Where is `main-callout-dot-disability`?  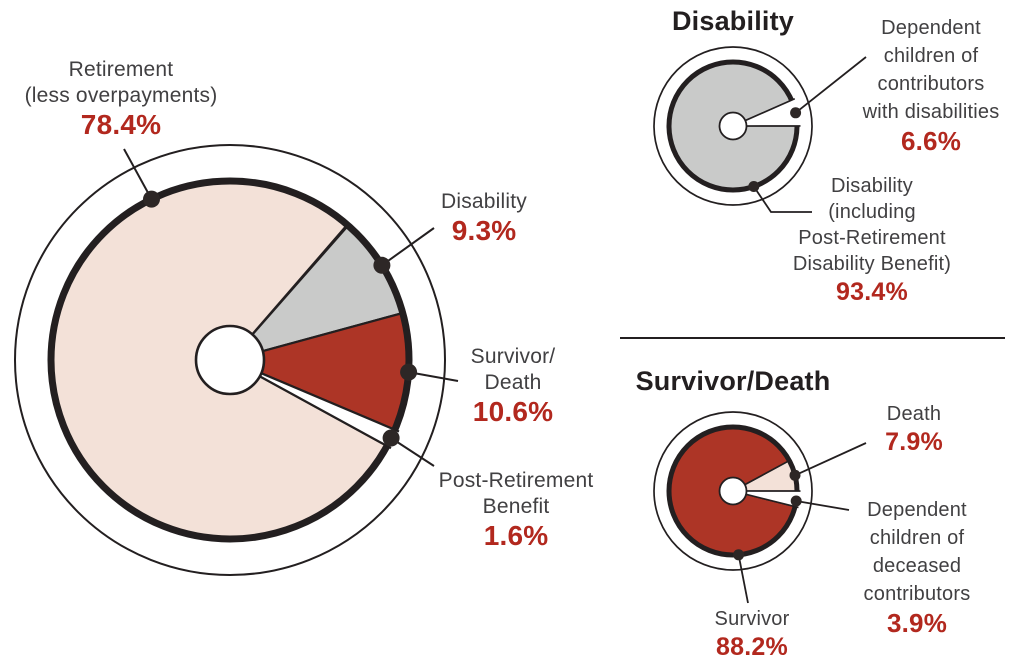
main-callout-dot-disability is located at coordinates (382, 265).